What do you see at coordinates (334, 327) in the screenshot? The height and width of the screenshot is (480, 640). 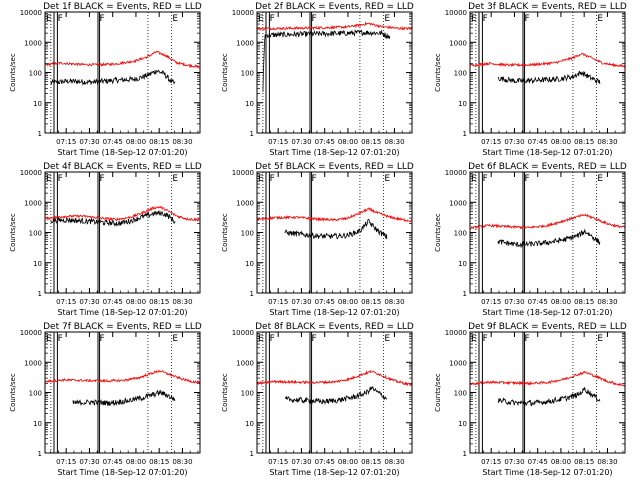 I see `panel-title: Det 8f BLACK = Events, RED = LLD` at bounding box center [334, 327].